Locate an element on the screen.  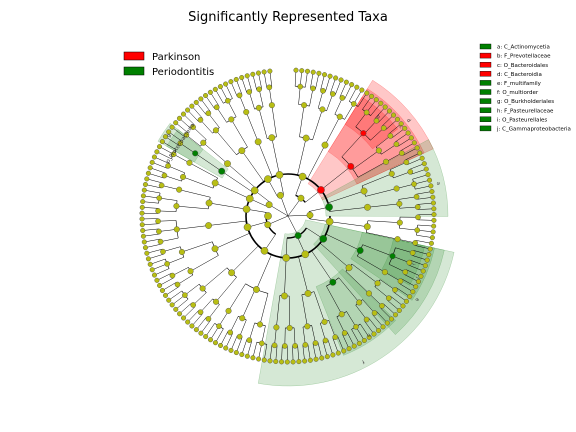
clade-label-2: b is located at coordinates (378, 117).